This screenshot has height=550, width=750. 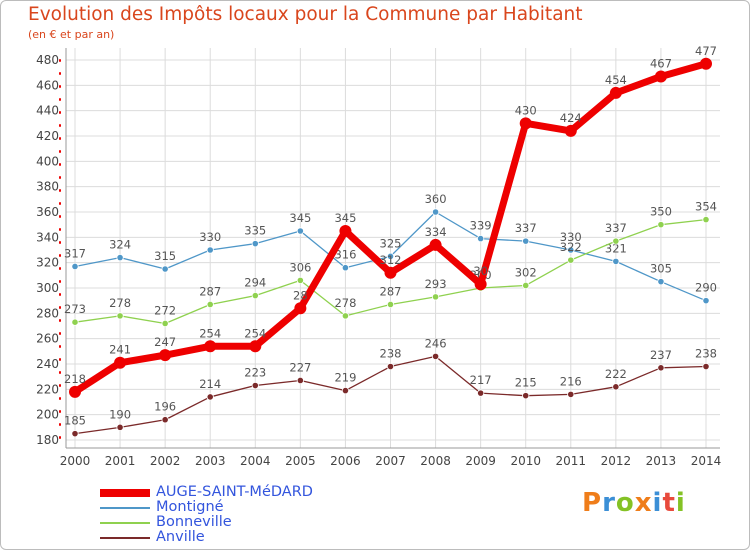 What do you see at coordinates (345, 255) in the screenshot?
I see `data-label: 316` at bounding box center [345, 255].